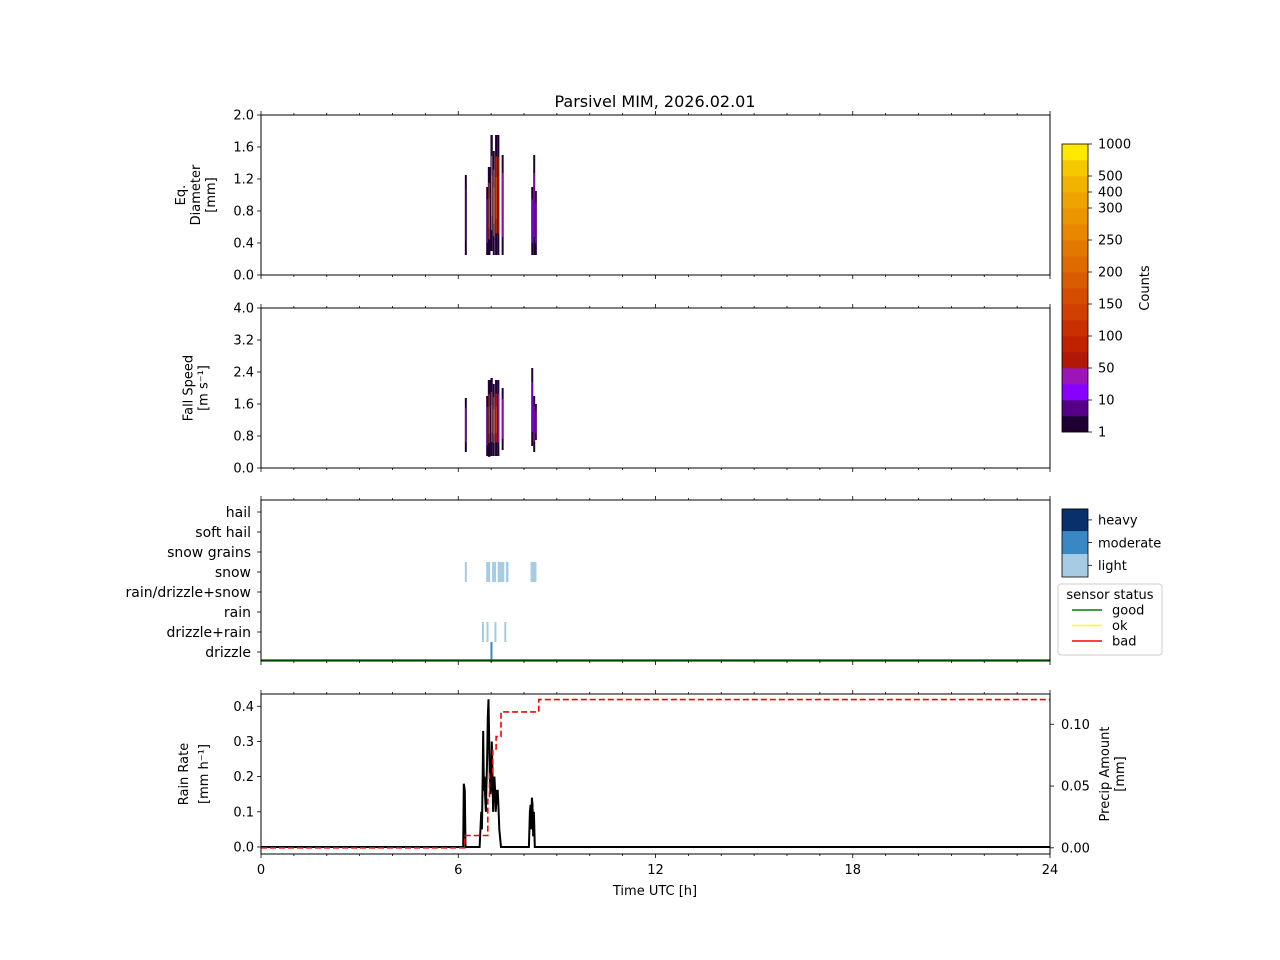 The width and height of the screenshot is (1280, 960). I want to click on rain-y-label-line: [mm h⁻¹], so click(204, 774).